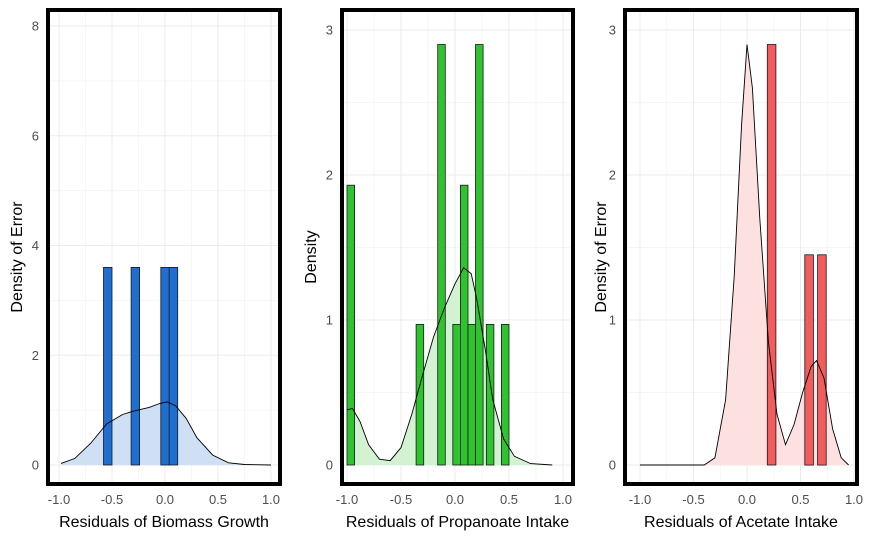 Image resolution: width=875 pixels, height=540 pixels. What do you see at coordinates (35, 135) in the screenshot?
I see `y-tick-label: 6` at bounding box center [35, 135].